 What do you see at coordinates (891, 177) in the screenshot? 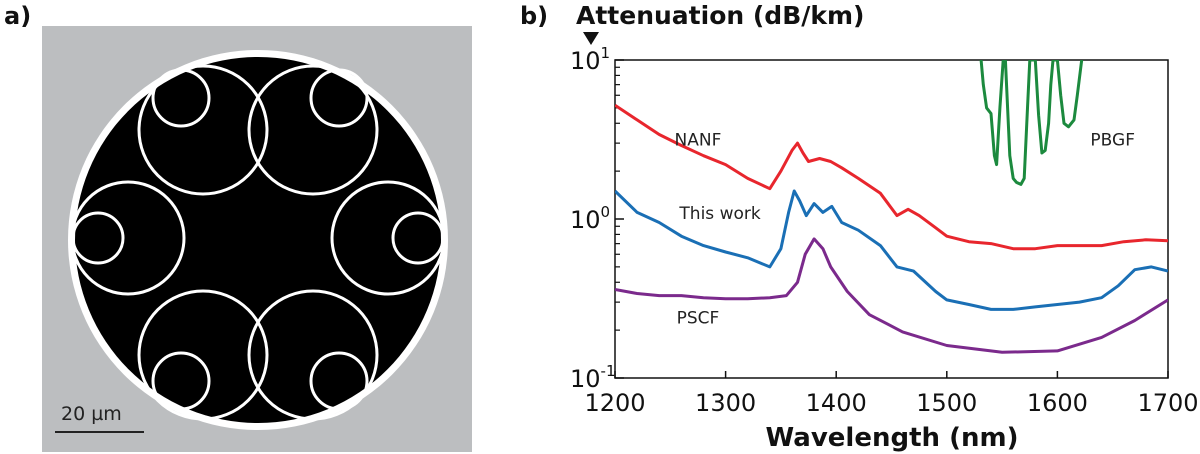
I see `series-line-nanf` at bounding box center [891, 177].